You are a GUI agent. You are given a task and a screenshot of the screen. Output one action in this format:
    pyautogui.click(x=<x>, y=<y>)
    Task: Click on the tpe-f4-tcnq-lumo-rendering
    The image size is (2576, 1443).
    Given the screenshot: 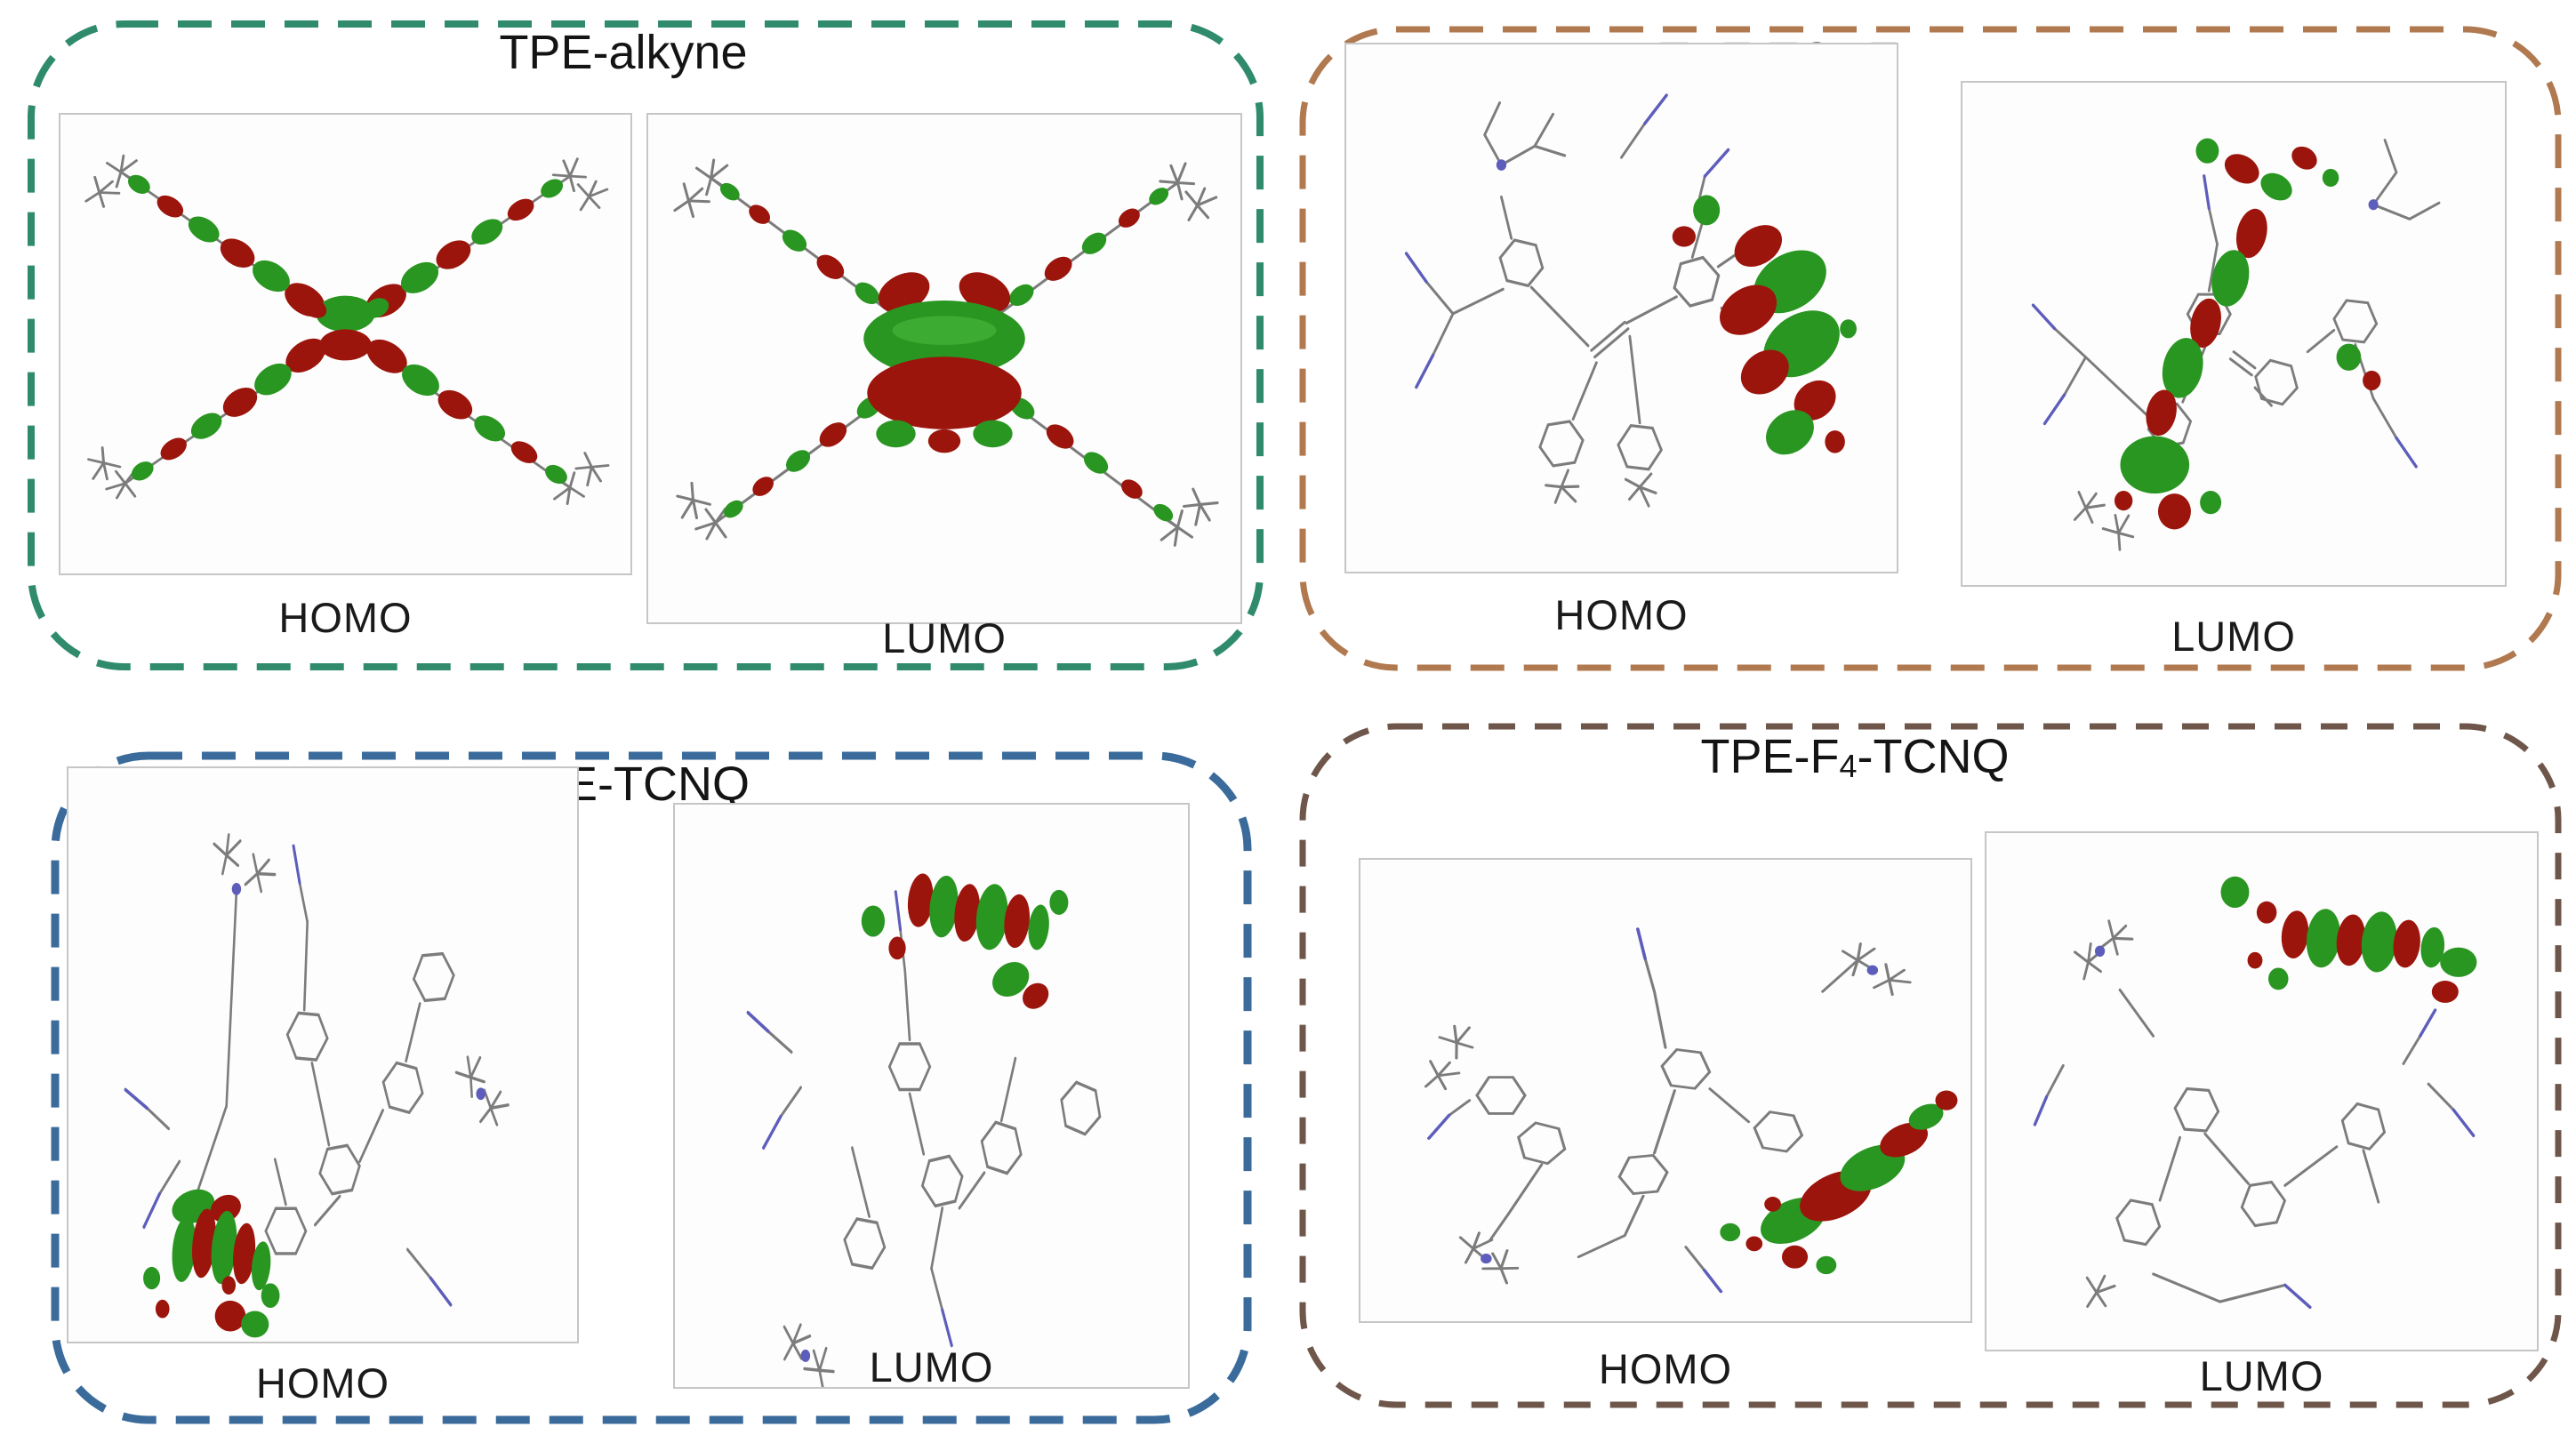 What is the action you would take?
    pyautogui.click(x=2255, y=1096)
    